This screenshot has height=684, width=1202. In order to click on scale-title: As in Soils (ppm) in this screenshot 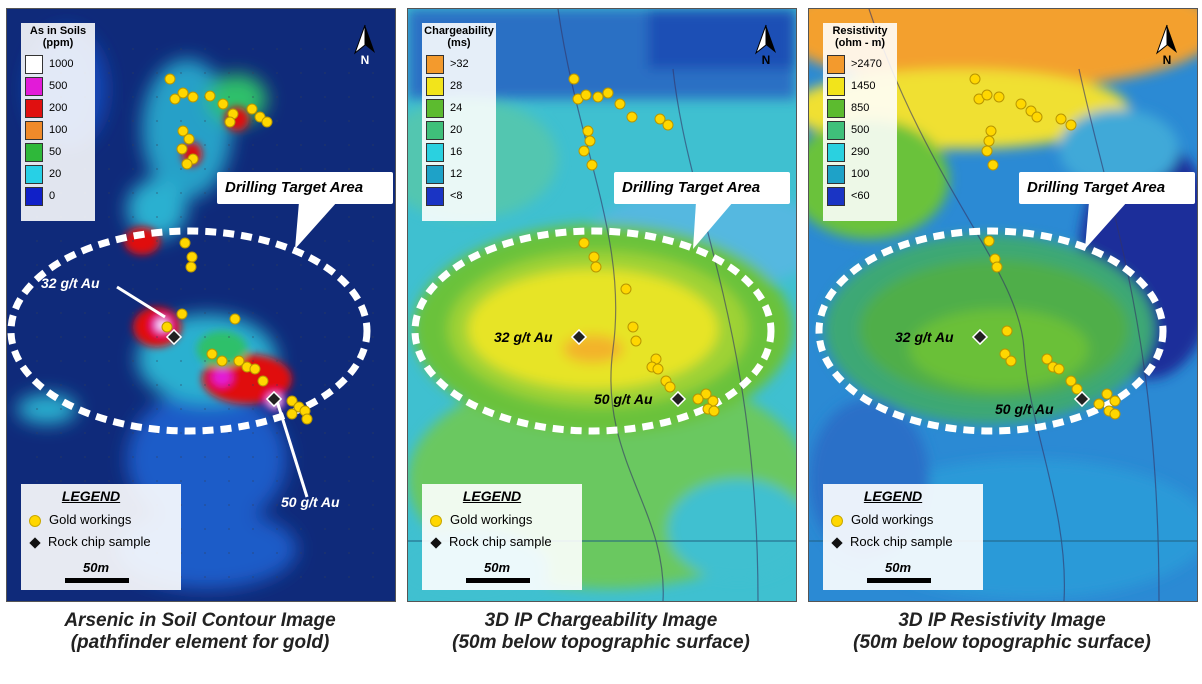, I will do `click(58, 37)`.